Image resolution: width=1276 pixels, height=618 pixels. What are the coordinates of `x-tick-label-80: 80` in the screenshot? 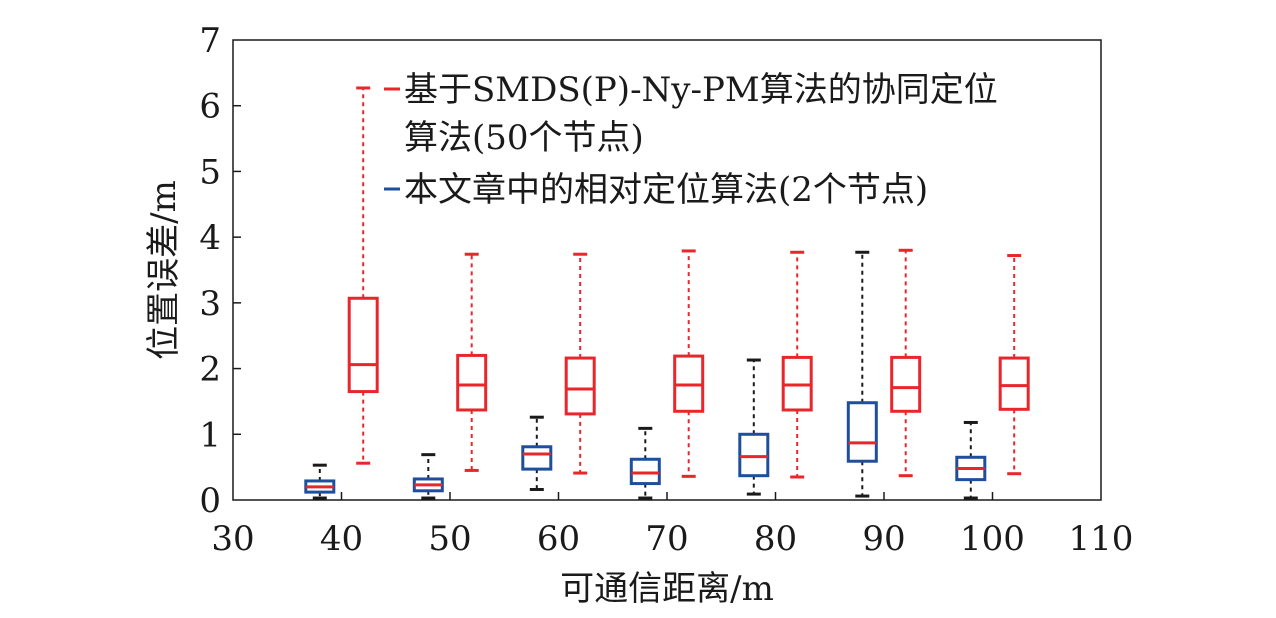 It's located at (775, 539).